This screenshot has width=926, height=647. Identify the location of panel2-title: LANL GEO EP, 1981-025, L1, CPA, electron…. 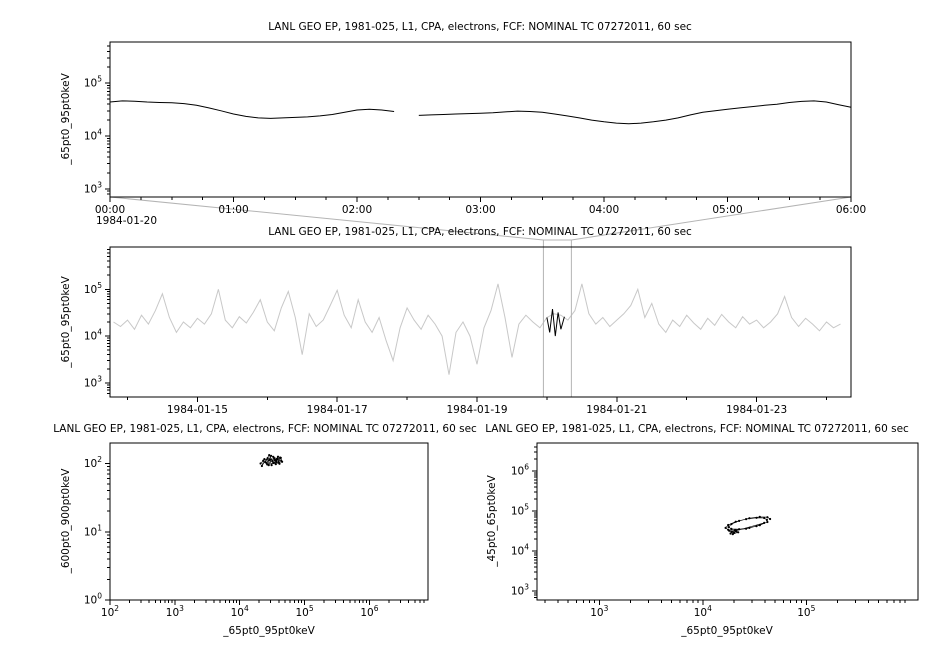
(480, 232).